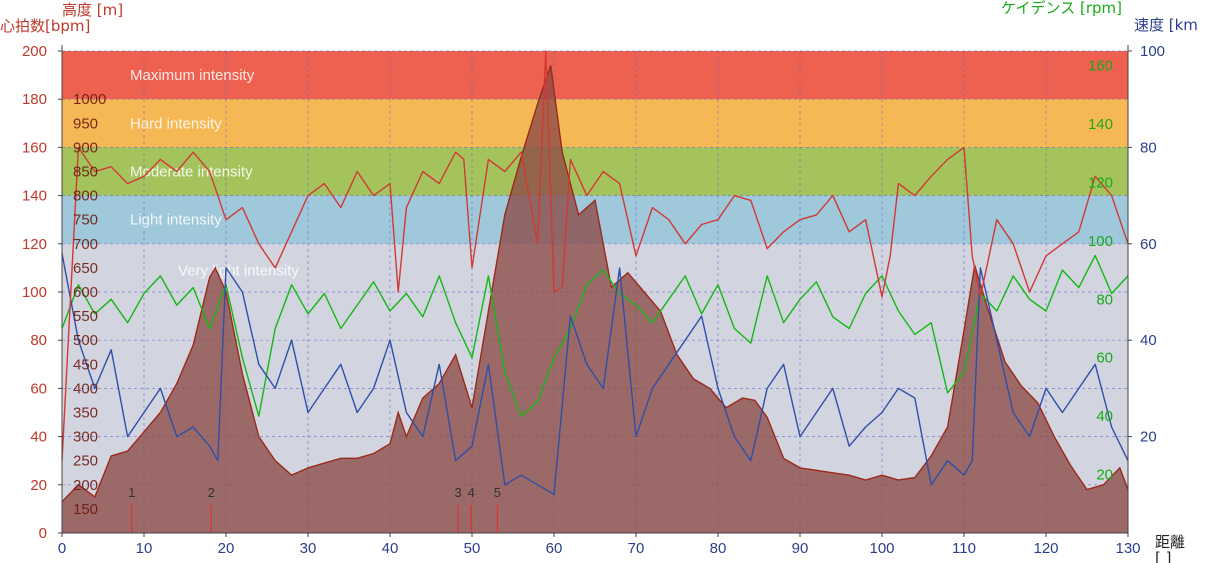  What do you see at coordinates (1170, 542) in the screenshot?
I see `distance-axis-title: 距離` at bounding box center [1170, 542].